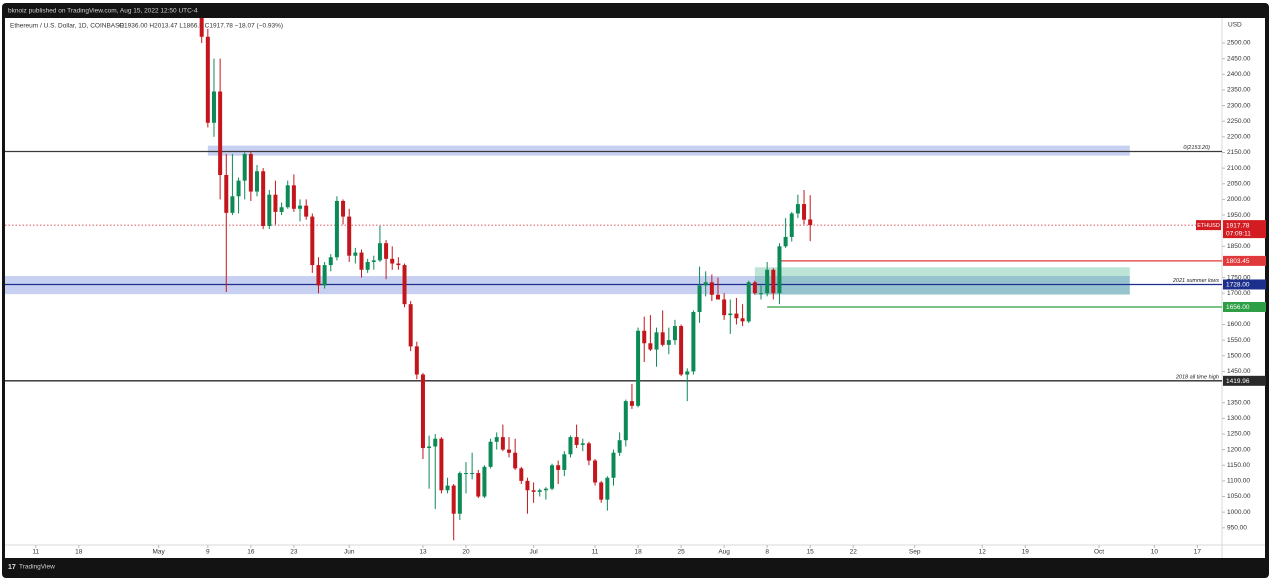 The width and height of the screenshot is (1271, 586). I want to click on y-tick-label: 950.00, so click(1237, 528).